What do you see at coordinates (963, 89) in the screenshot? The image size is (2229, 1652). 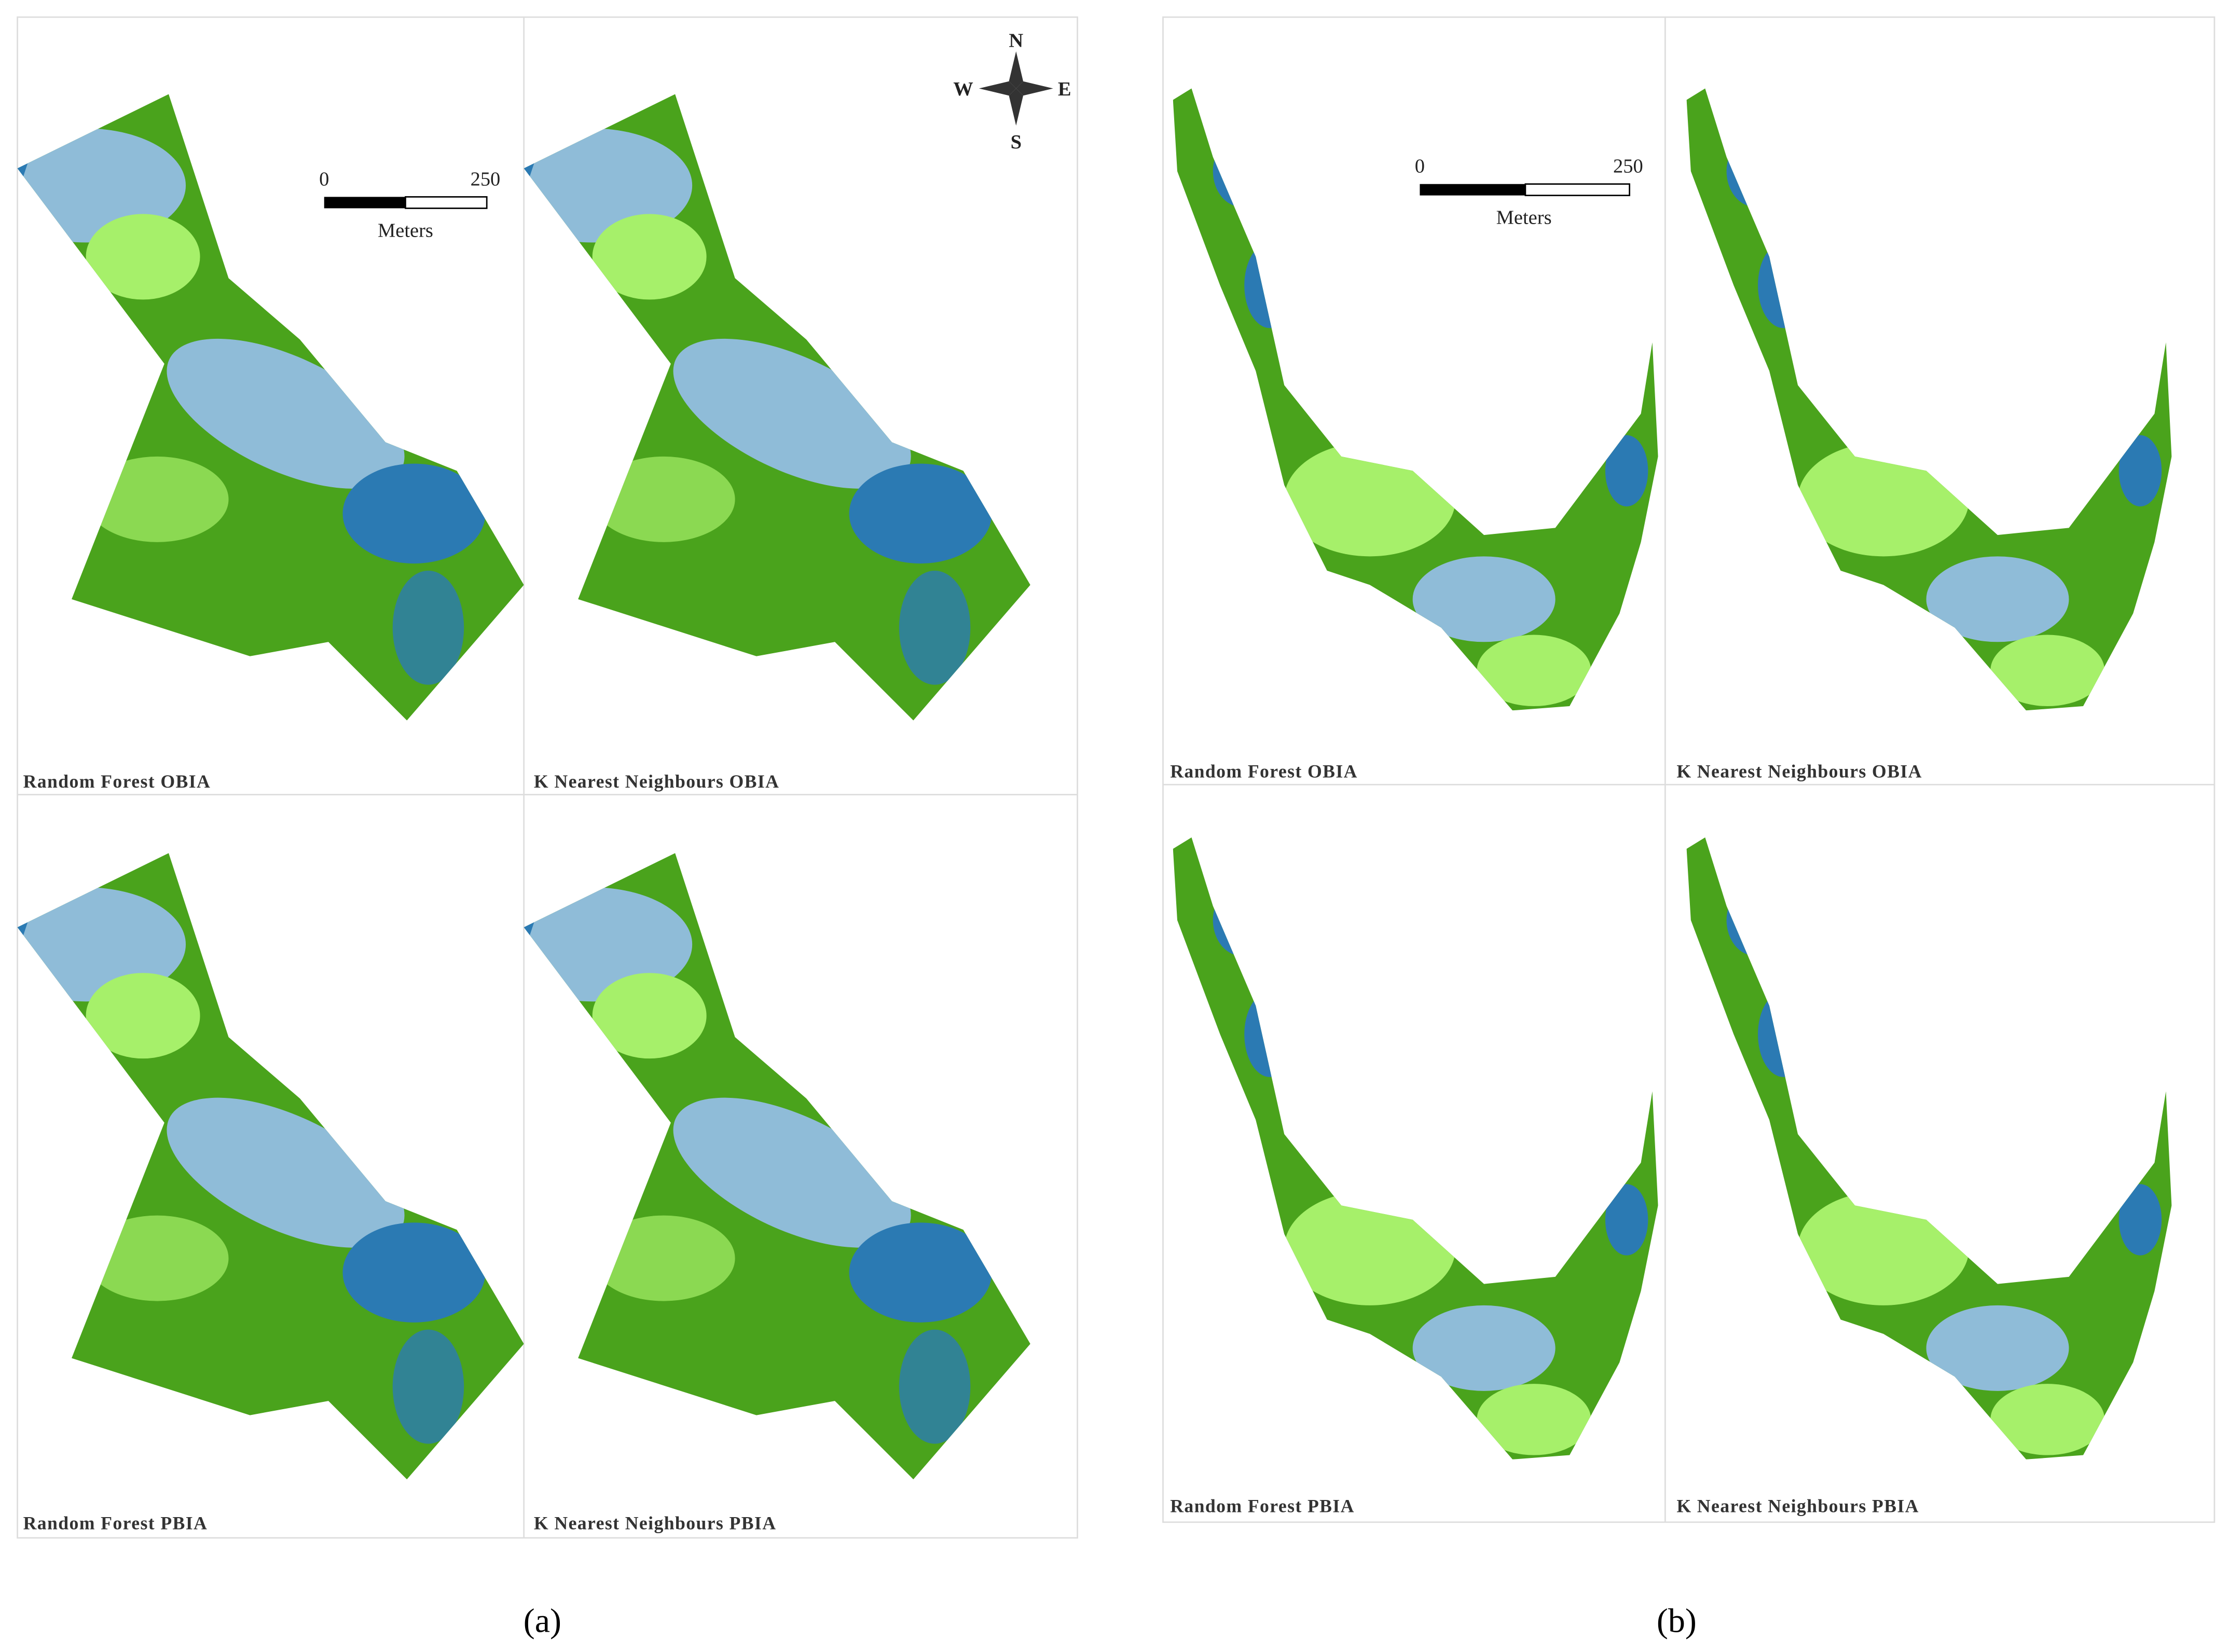 I see `compass-w: W` at bounding box center [963, 89].